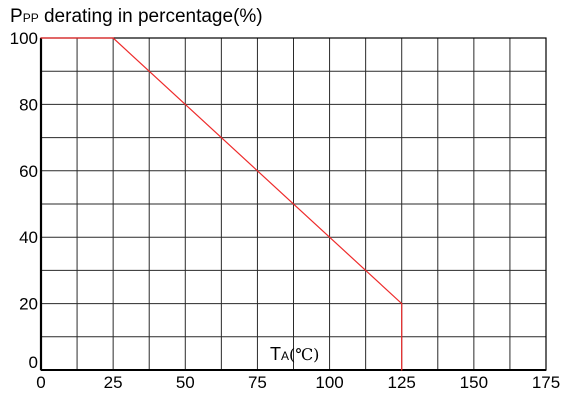 This screenshot has height=396, width=563. I want to click on x-axis-label-main: T, so click(275, 354).